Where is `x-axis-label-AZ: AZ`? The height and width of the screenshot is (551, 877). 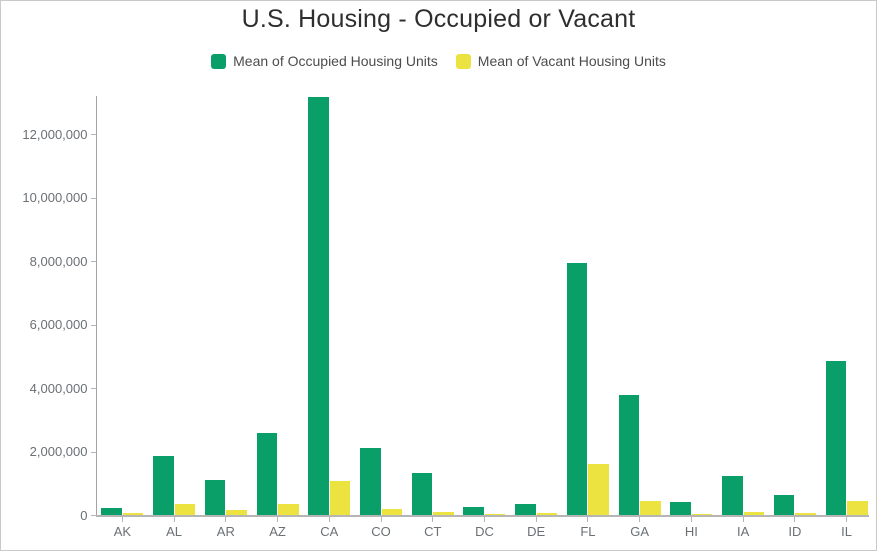
x-axis-label-AZ: AZ is located at coordinates (277, 531).